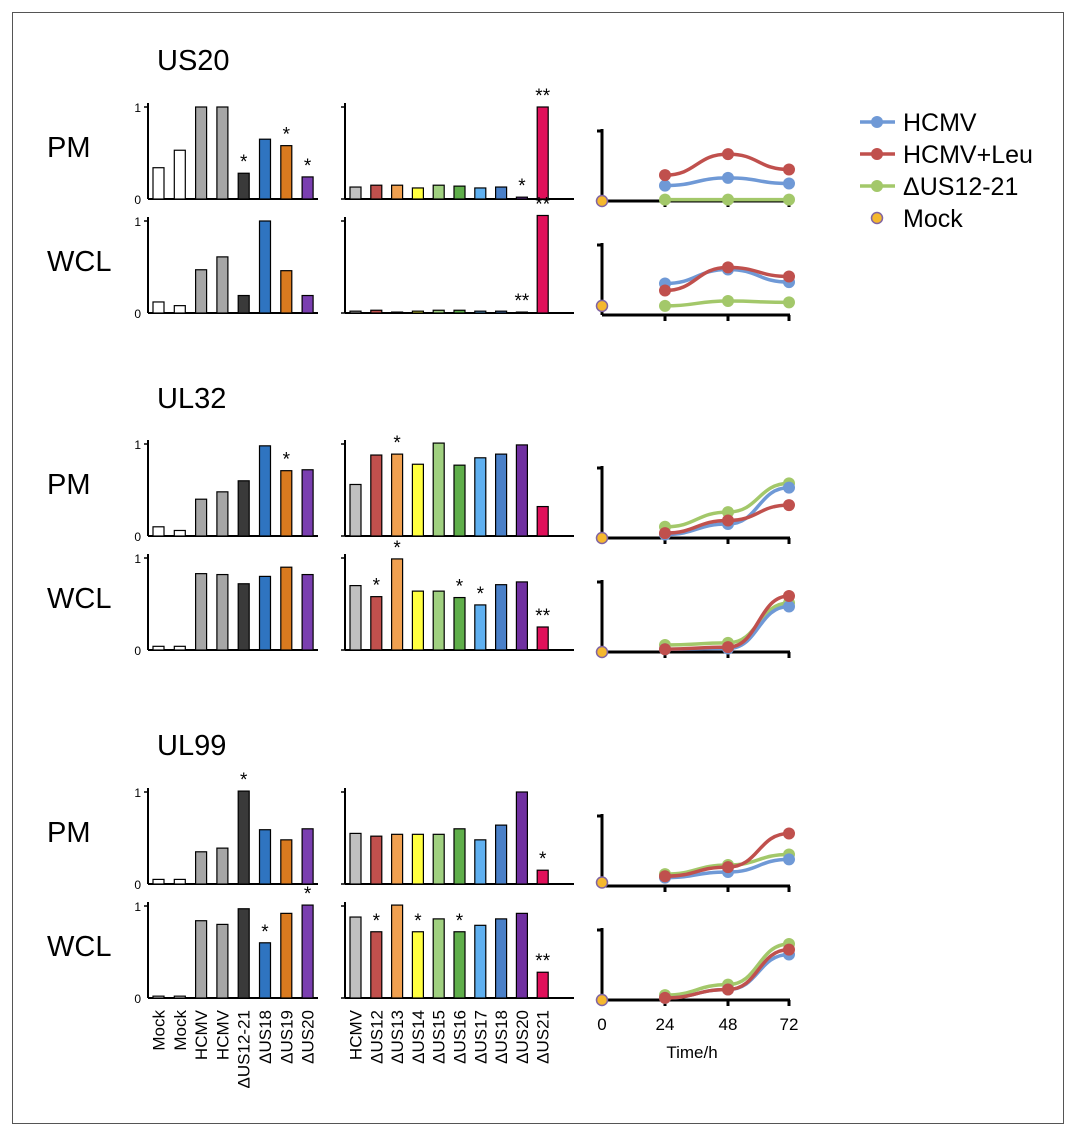 The height and width of the screenshot is (1136, 1078). What do you see at coordinates (501, 1037) in the screenshot?
I see `mid-category-label-8: ΔUS18` at bounding box center [501, 1037].